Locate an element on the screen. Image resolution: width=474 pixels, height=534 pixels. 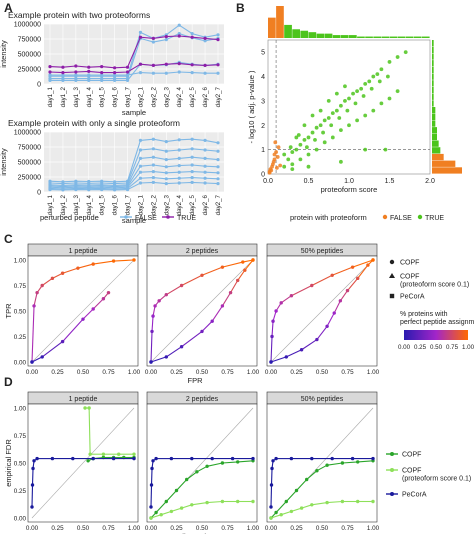
y-tick-label: 1000000 is located at coordinates (27, 25).